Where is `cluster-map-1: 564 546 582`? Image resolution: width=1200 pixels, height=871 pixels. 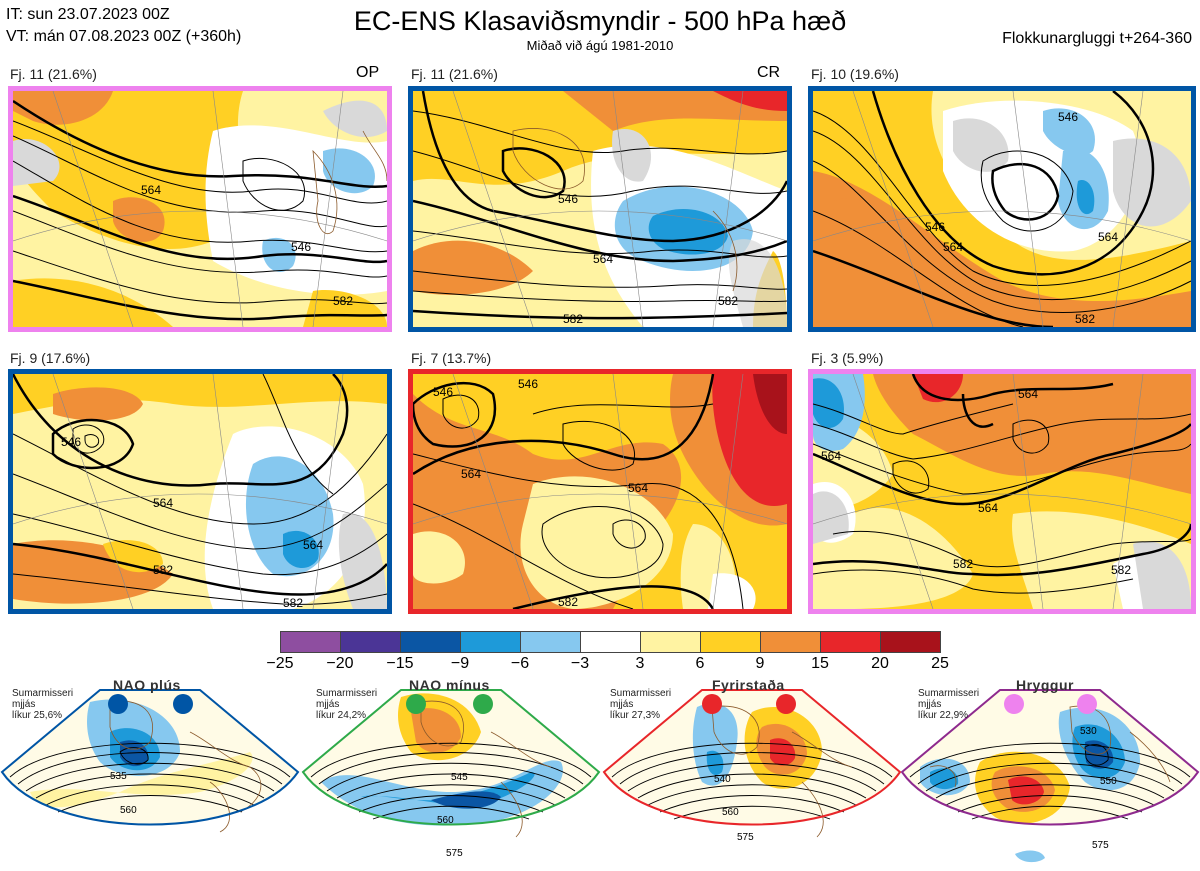 cluster-map-1: 564 546 582 is located at coordinates (200, 209).